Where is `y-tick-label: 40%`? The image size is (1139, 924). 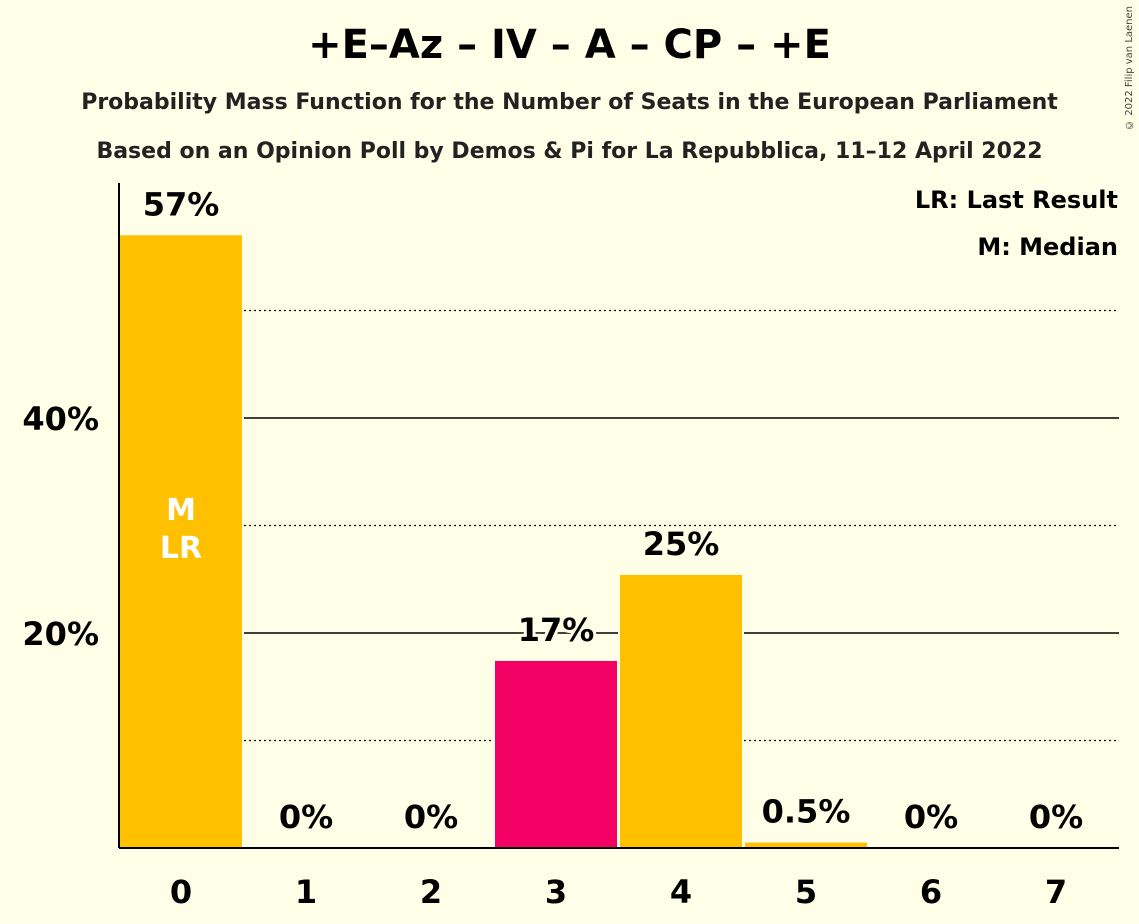
y-tick-label: 40% is located at coordinates (60, 419).